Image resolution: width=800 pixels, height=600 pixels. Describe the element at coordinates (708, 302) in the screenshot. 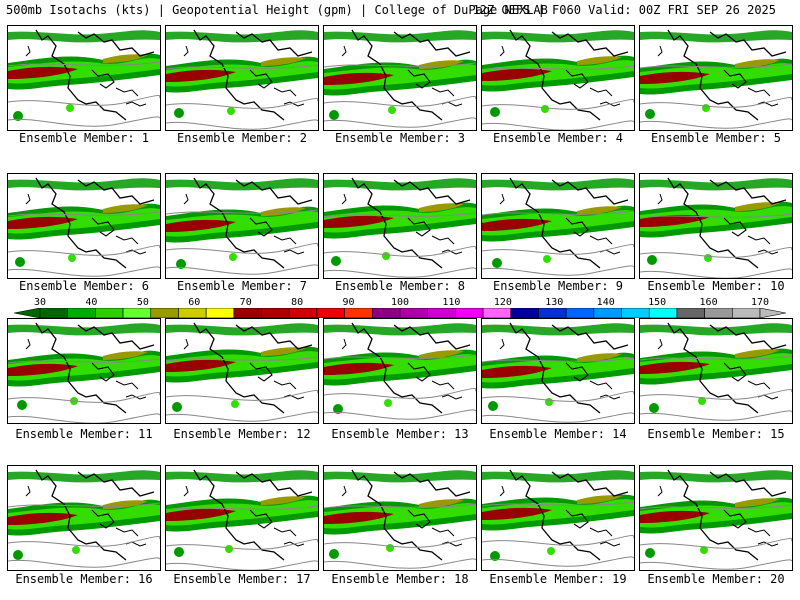

I see `colorbar-tick-label: 160` at that location.